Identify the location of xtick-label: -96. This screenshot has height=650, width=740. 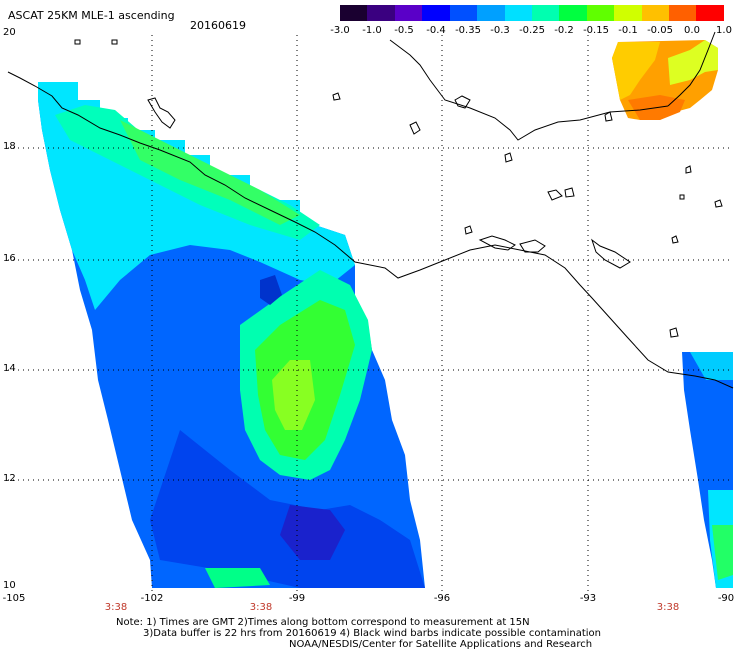
(442, 598).